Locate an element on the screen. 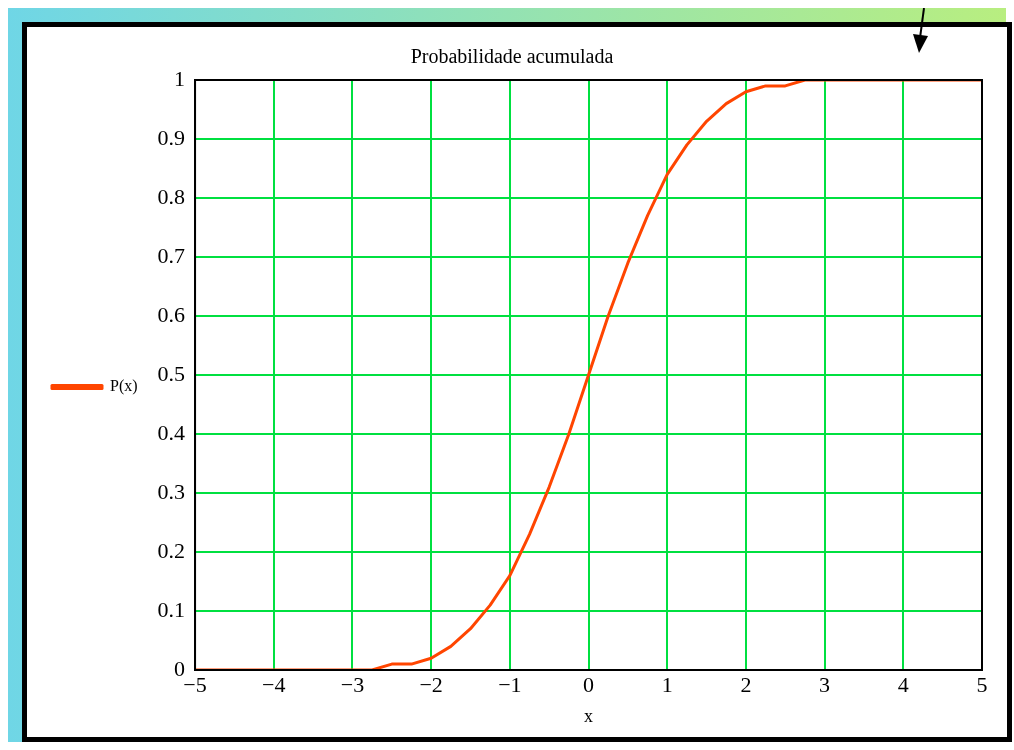 The image size is (1014, 750). x-tick-label: −3 is located at coordinates (352, 684).